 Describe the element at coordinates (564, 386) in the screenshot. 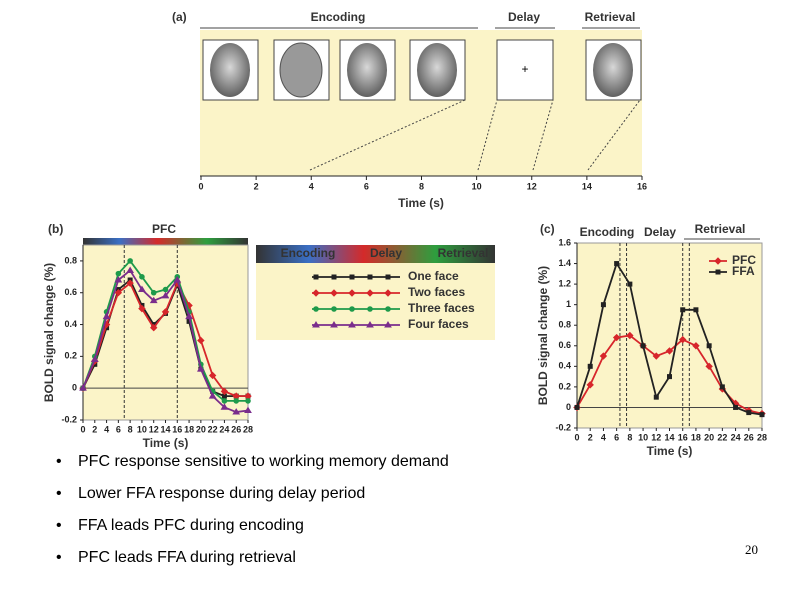

I see `y-tick-label: 0.2` at that location.